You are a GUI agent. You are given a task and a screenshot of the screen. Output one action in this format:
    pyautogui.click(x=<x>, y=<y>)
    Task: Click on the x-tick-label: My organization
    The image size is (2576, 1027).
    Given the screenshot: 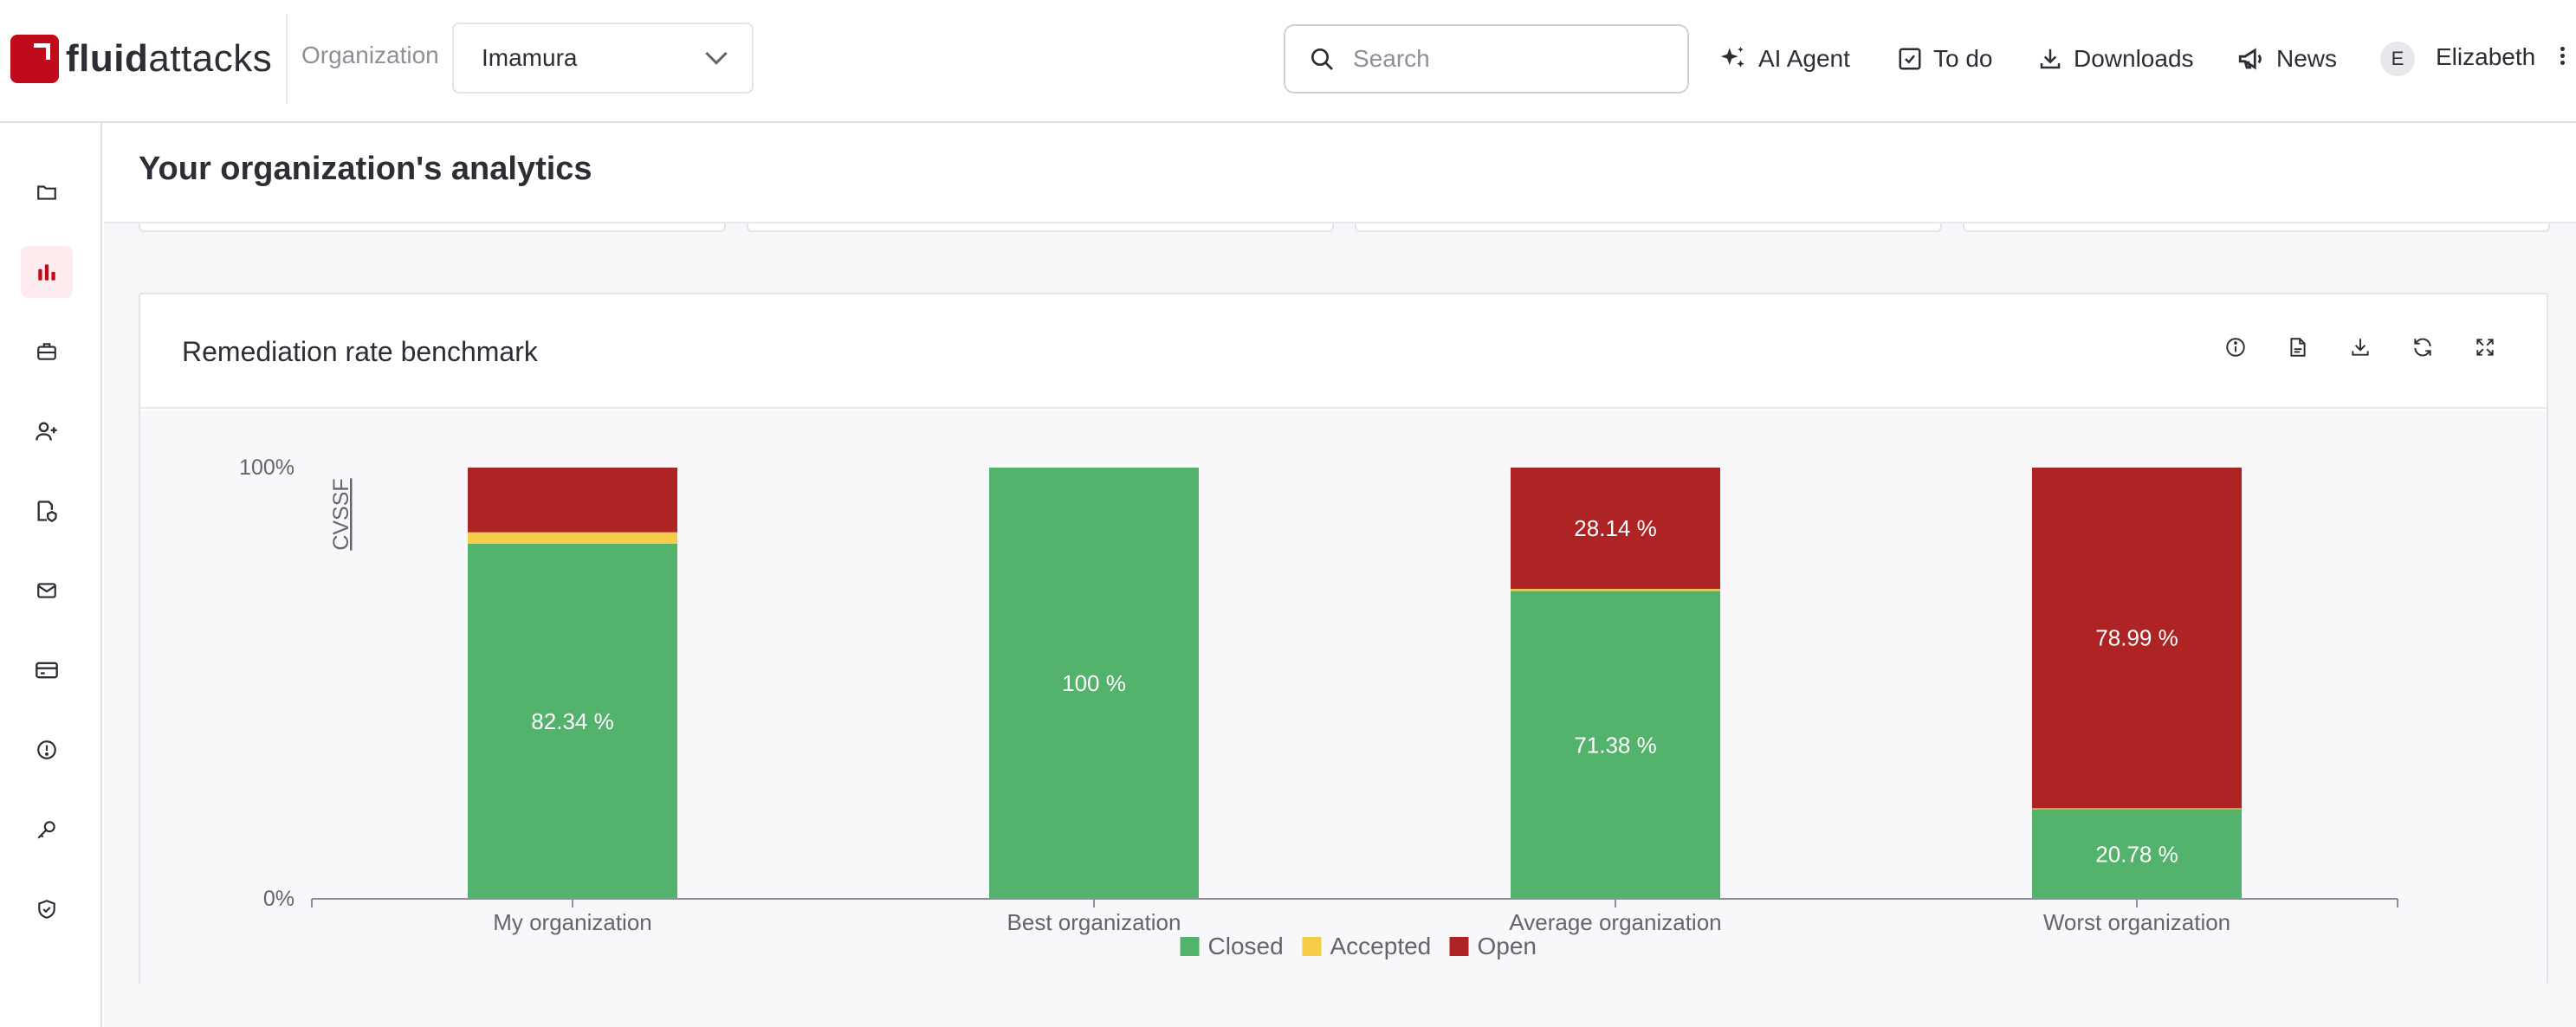 What is the action you would take?
    pyautogui.click(x=572, y=922)
    